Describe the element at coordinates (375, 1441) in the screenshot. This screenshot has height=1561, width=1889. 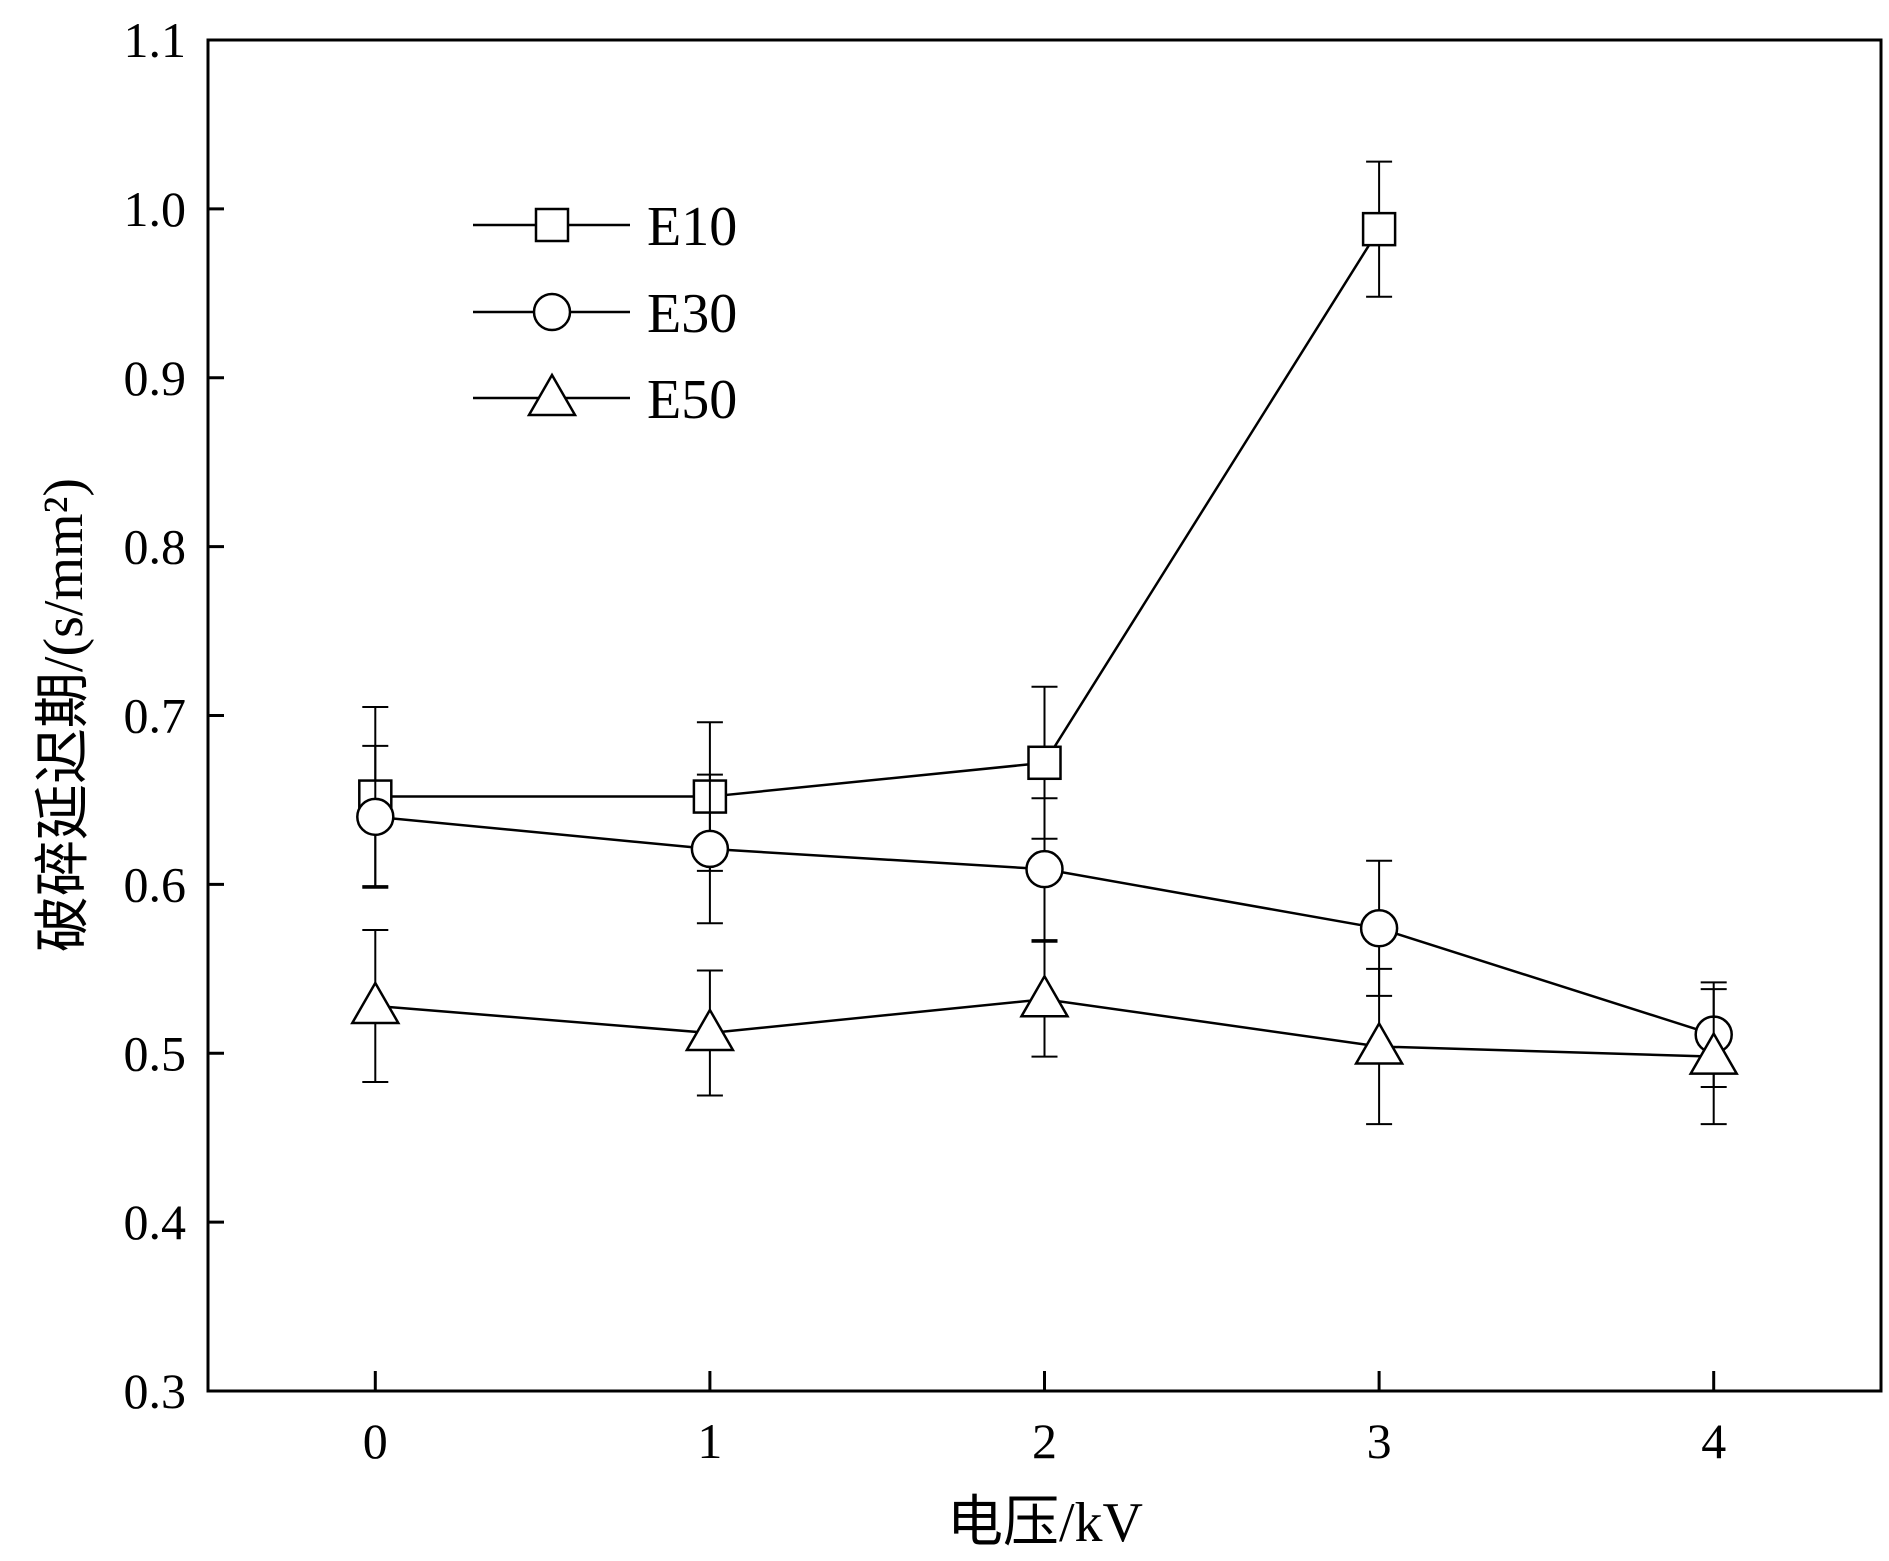
I see `x-tick-label: 0` at that location.